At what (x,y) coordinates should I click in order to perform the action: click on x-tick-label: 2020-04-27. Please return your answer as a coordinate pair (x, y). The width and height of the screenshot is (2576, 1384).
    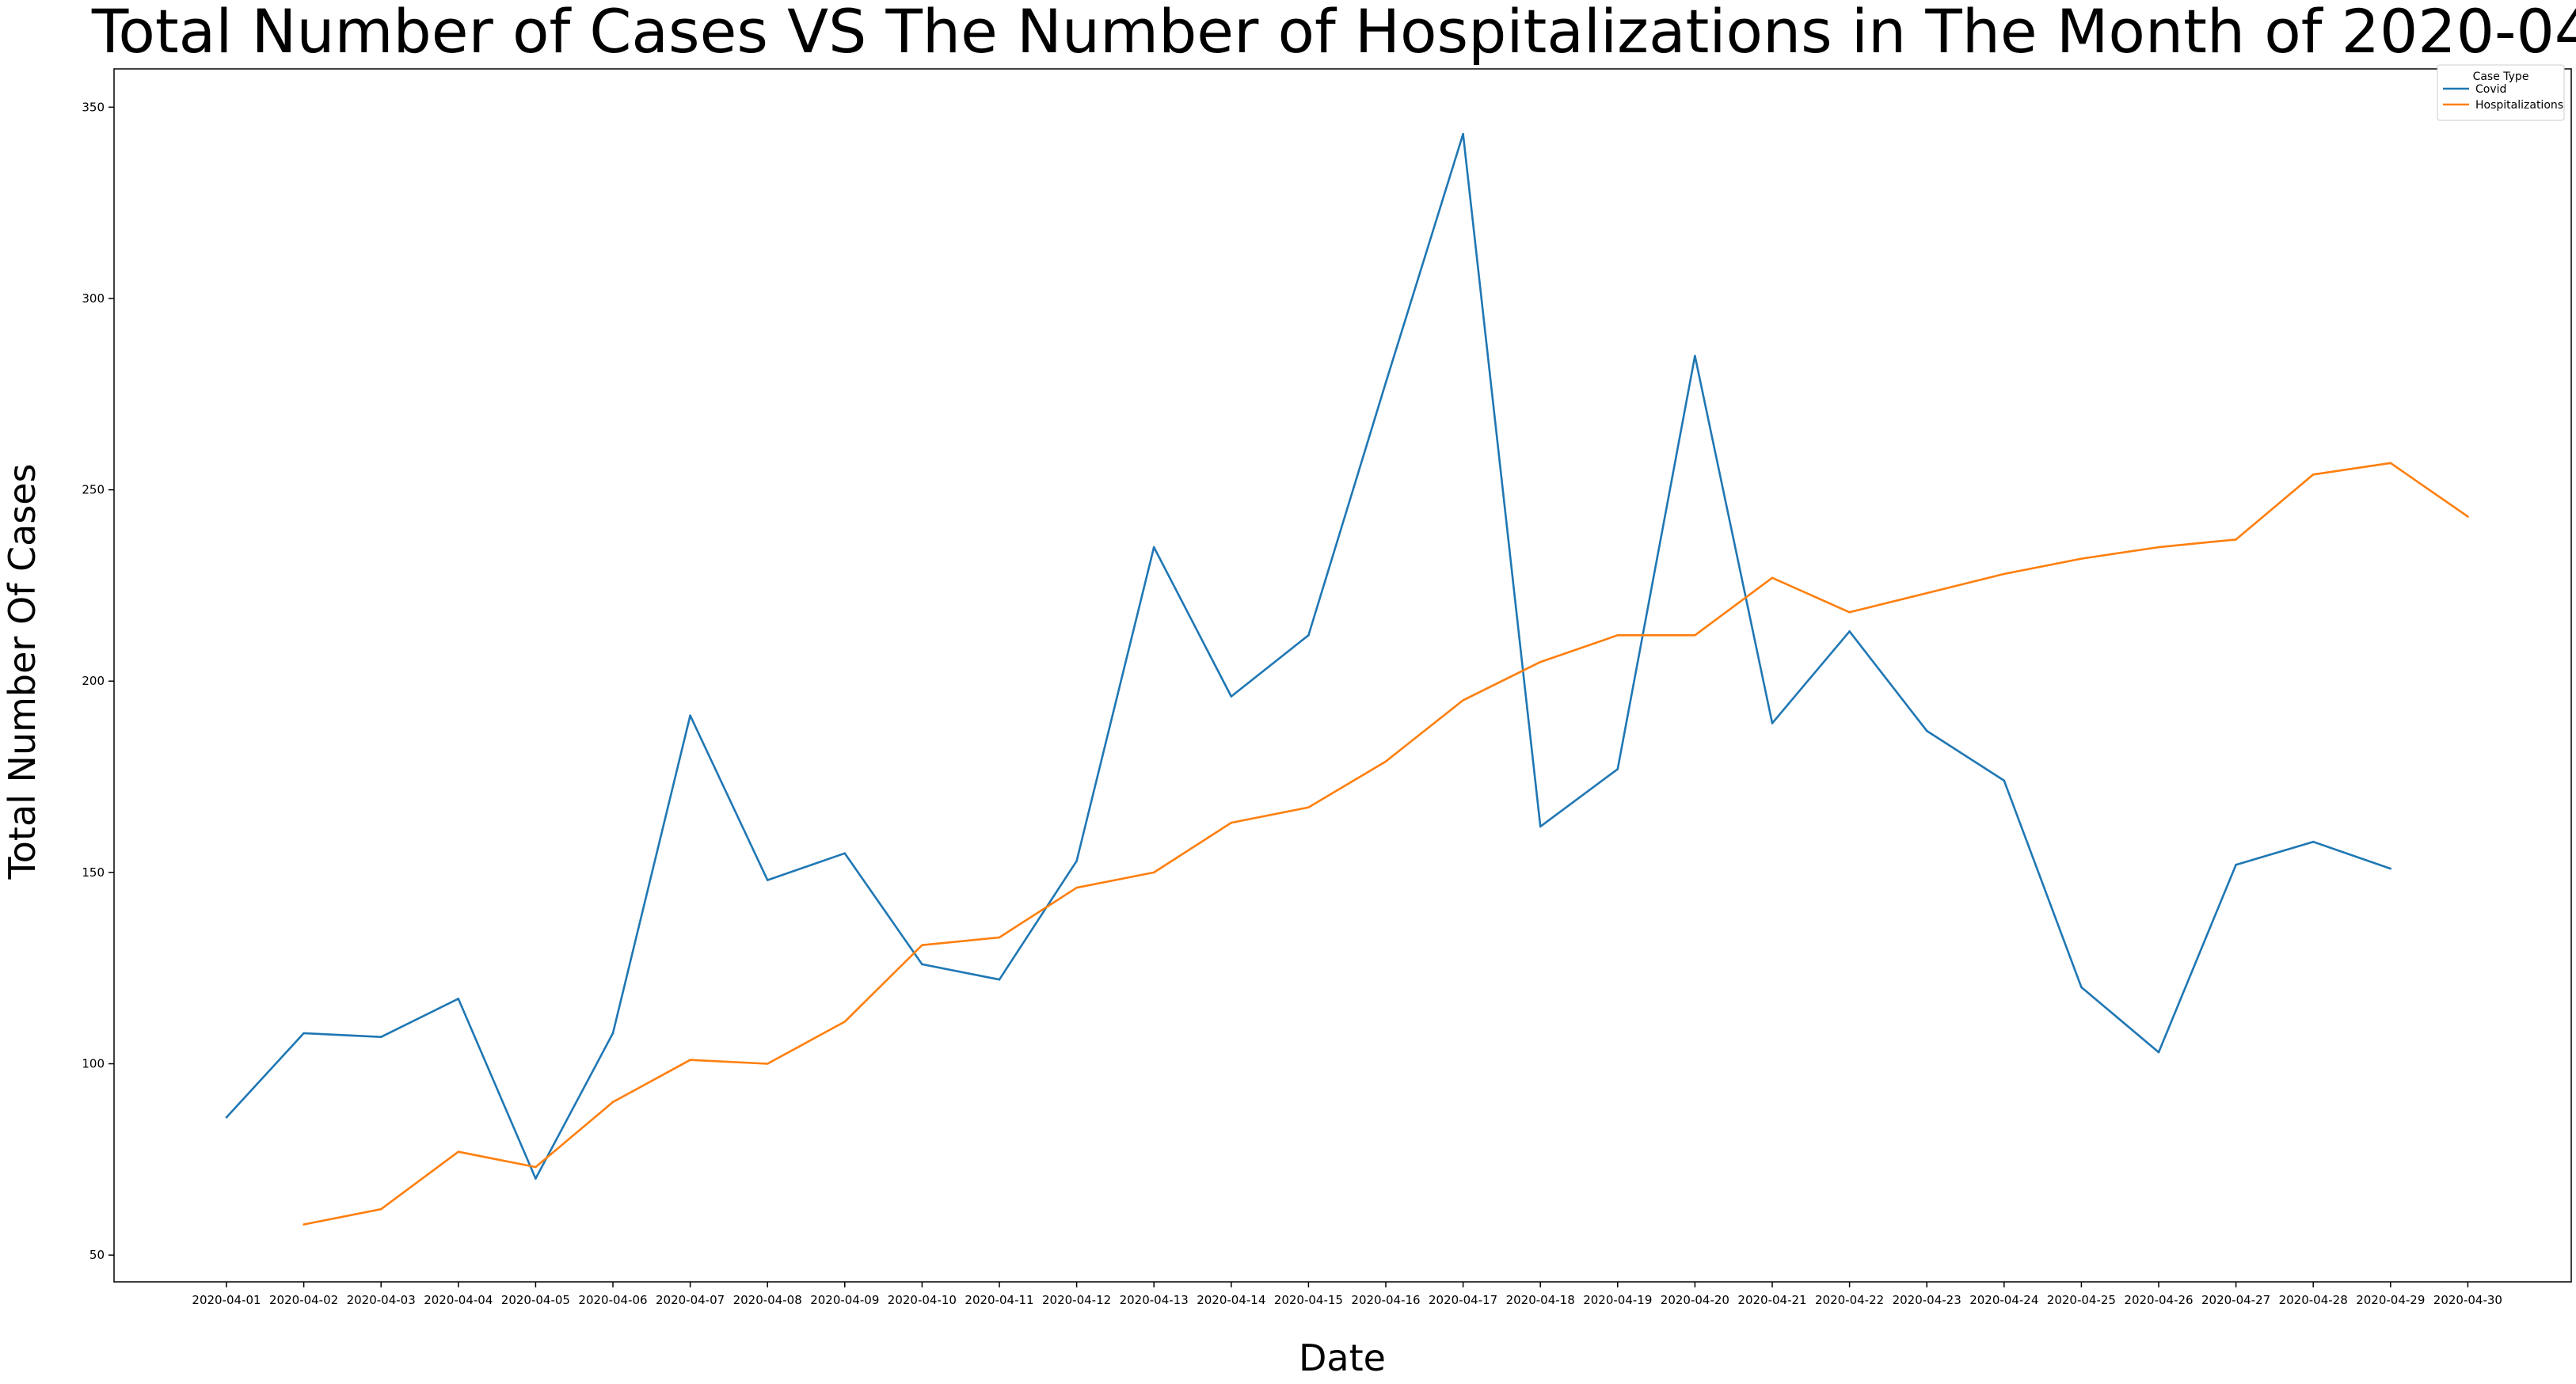
    Looking at the image, I should click on (2235, 1300).